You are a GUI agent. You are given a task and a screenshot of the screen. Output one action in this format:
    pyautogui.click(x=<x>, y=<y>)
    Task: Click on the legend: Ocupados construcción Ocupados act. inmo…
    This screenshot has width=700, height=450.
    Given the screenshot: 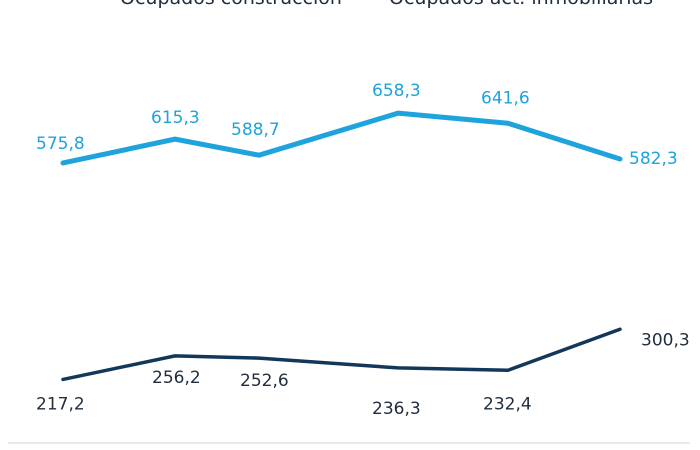 What is the action you would take?
    pyautogui.click(x=386, y=4)
    